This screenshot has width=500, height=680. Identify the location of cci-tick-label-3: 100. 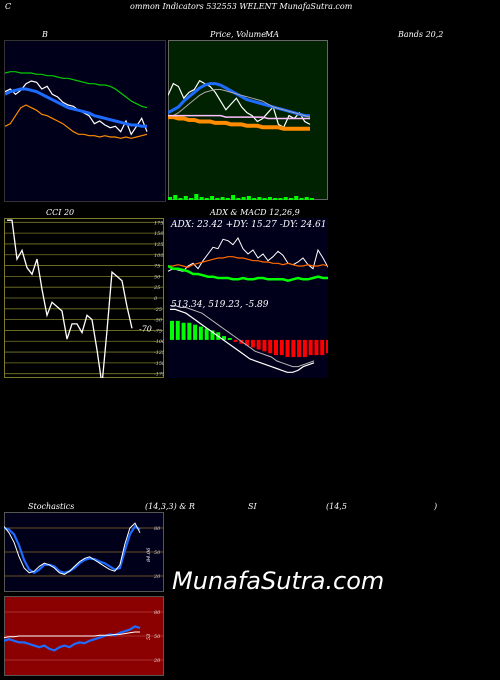
(159, 256).